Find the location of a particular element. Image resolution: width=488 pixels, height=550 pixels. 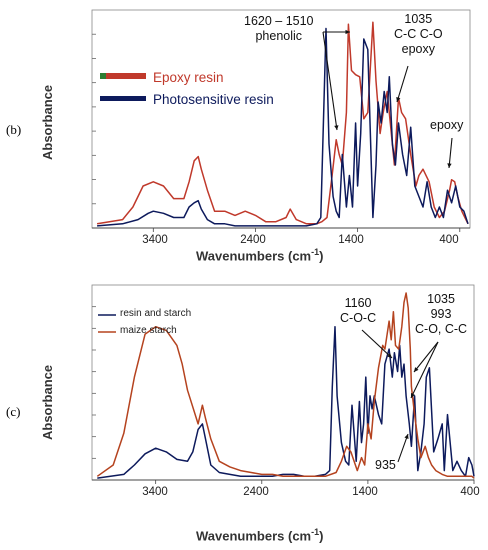

annotation-1035-993: 1035 993 C-O, C-C is located at coordinates (441, 314).